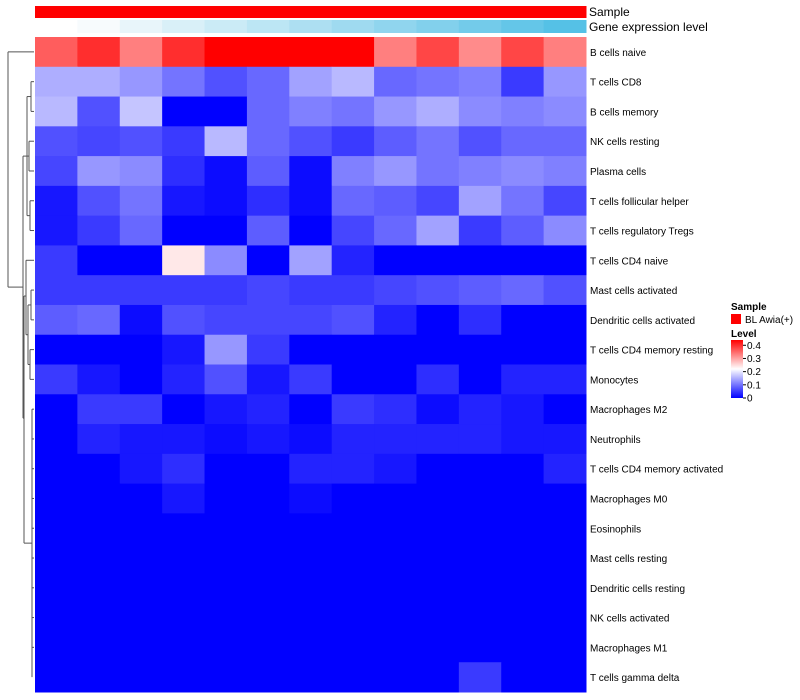  Describe the element at coordinates (639, 202) in the screenshot. I see `row-label: T cells follicular helper` at that location.